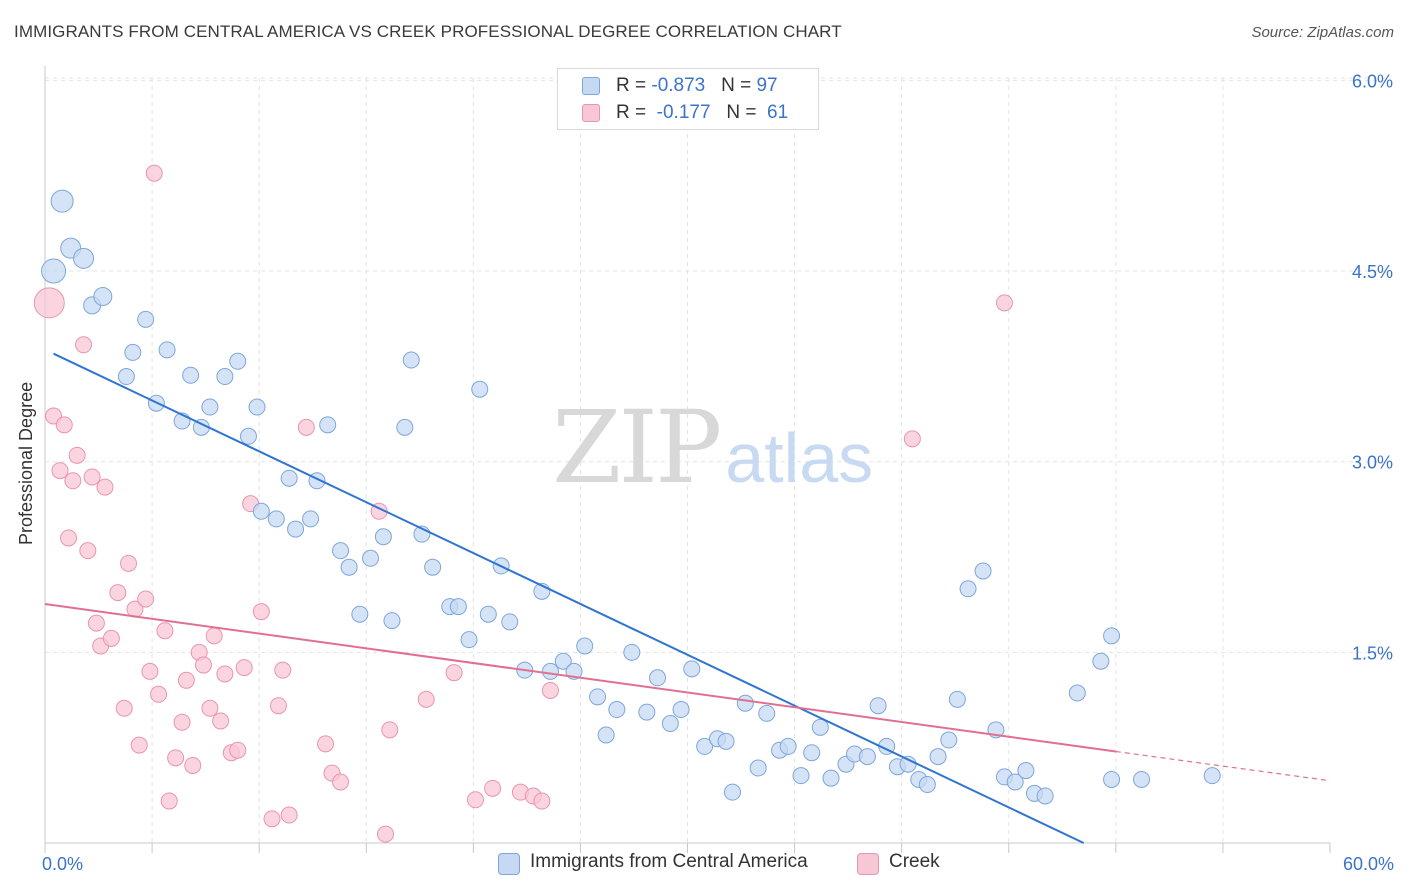  I want to click on creek-trend-extension, so click(1223, 766).